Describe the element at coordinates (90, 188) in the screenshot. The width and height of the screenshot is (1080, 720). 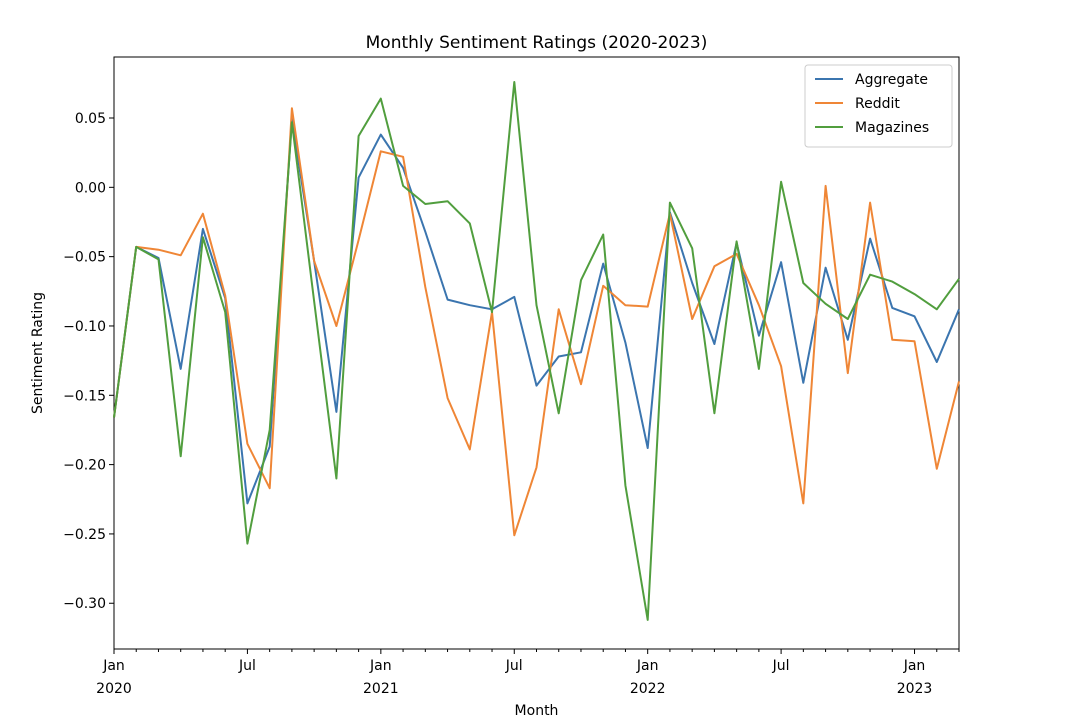
I see `y-tick-label: 0.00` at that location.